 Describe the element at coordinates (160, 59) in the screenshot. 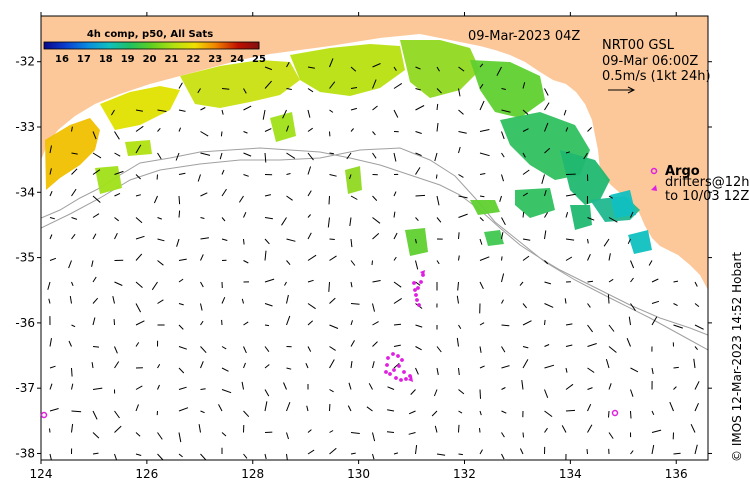

I see `colorbar-ticks: 16 17 18 19 20 21 22 23 24 25` at that location.